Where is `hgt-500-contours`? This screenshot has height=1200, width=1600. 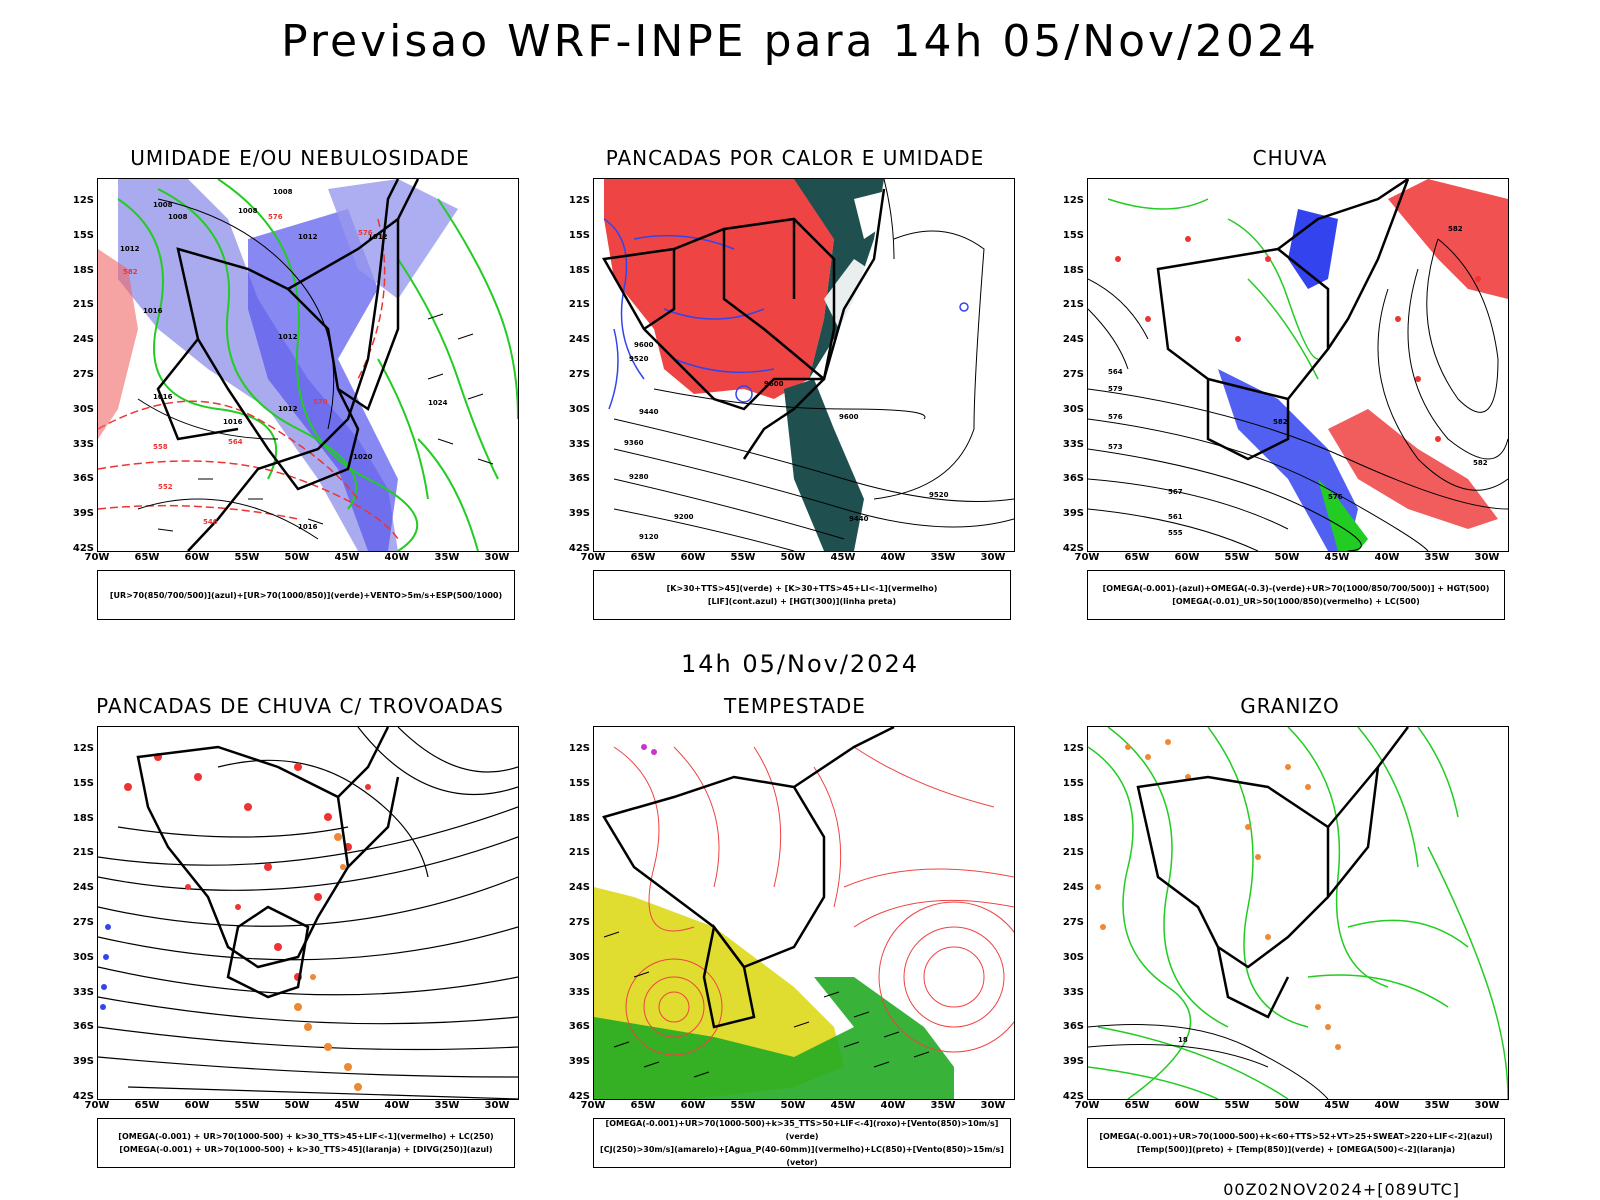
hgt-500-contours is located at coordinates (1298, 394).